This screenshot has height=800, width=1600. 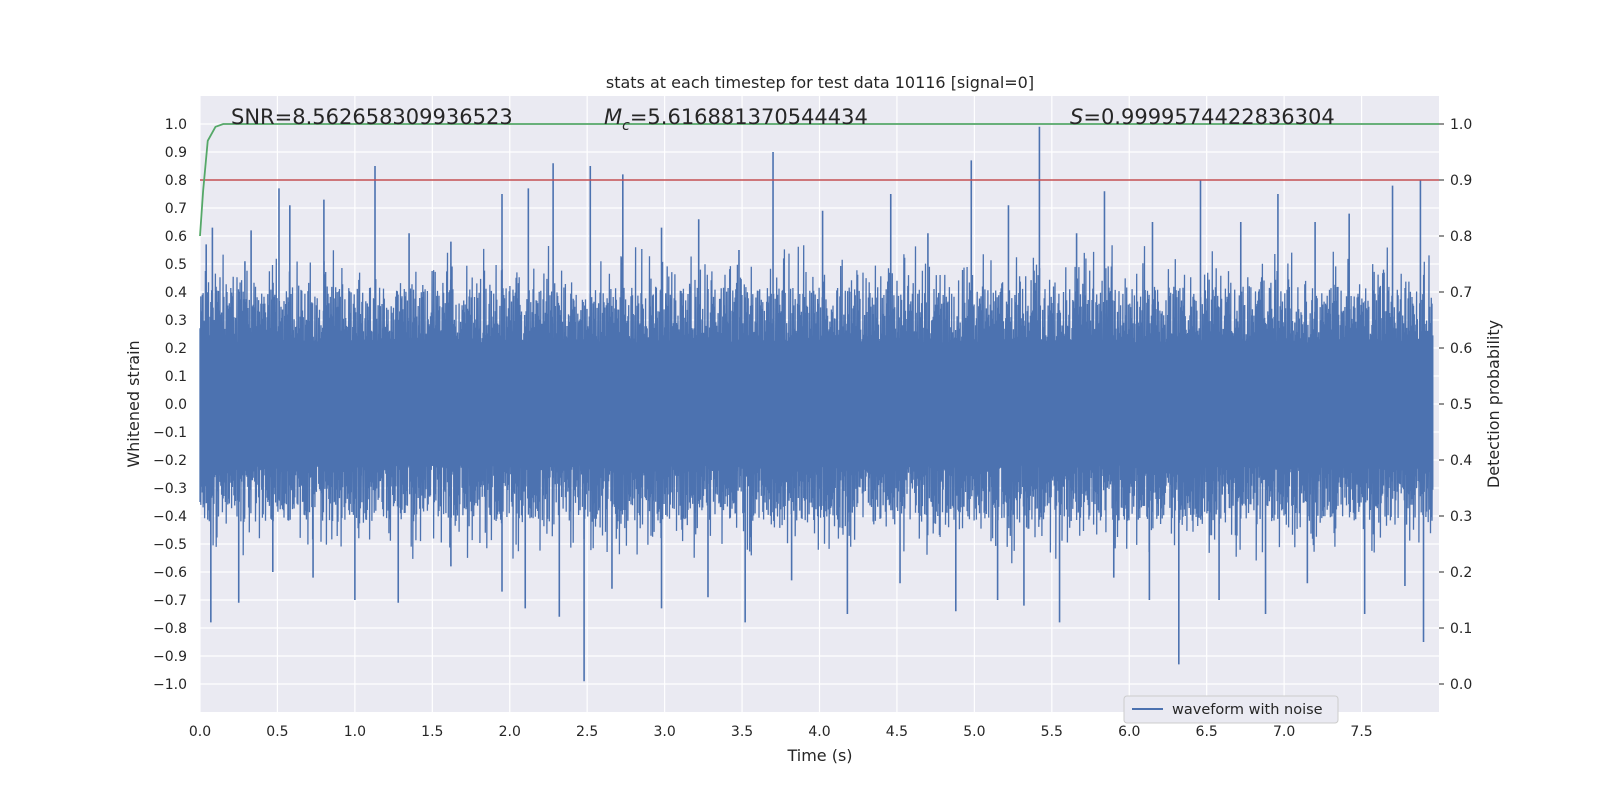 I want to click on y2-tick-label: 1.0, so click(x=1461, y=125).